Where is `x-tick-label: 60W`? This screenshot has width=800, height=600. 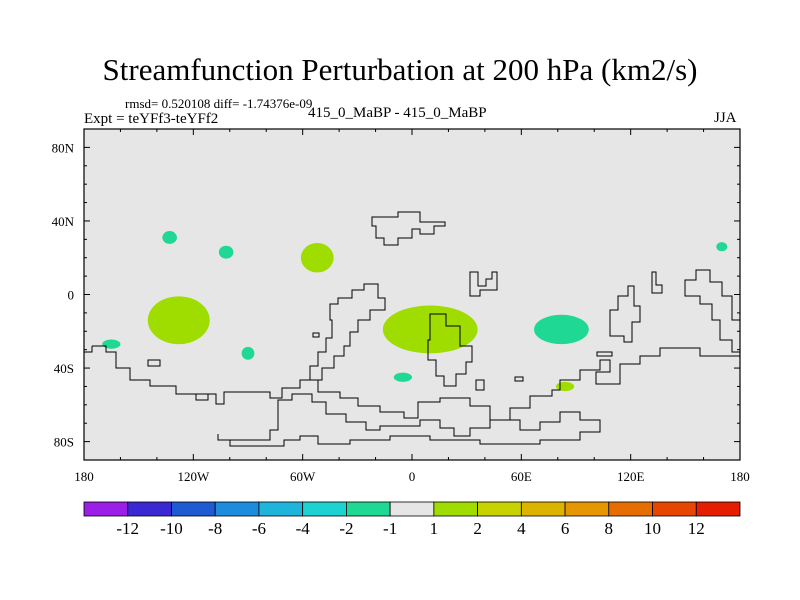 x-tick-label: 60W is located at coordinates (303, 476).